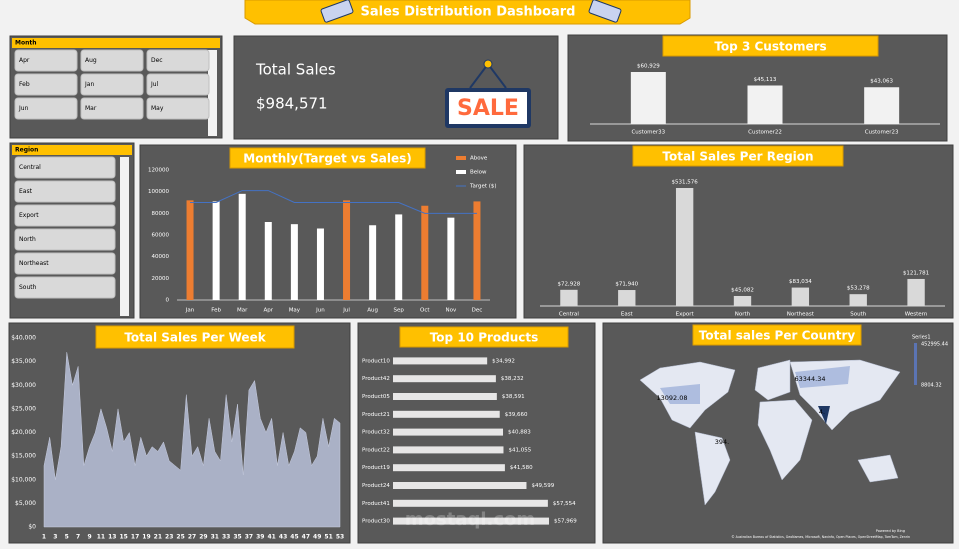 Image resolution: width=959 pixels, height=549 pixels. I want to click on data-label: $40,883, so click(519, 433).